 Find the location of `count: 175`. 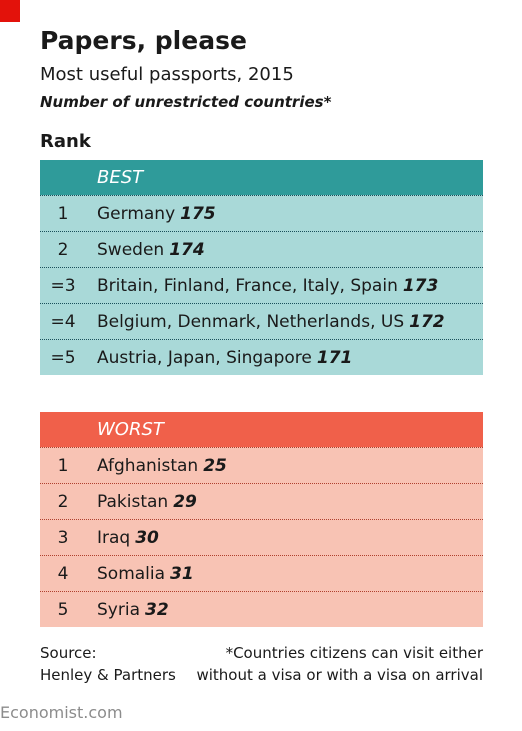

count: 175 is located at coordinates (198, 214).